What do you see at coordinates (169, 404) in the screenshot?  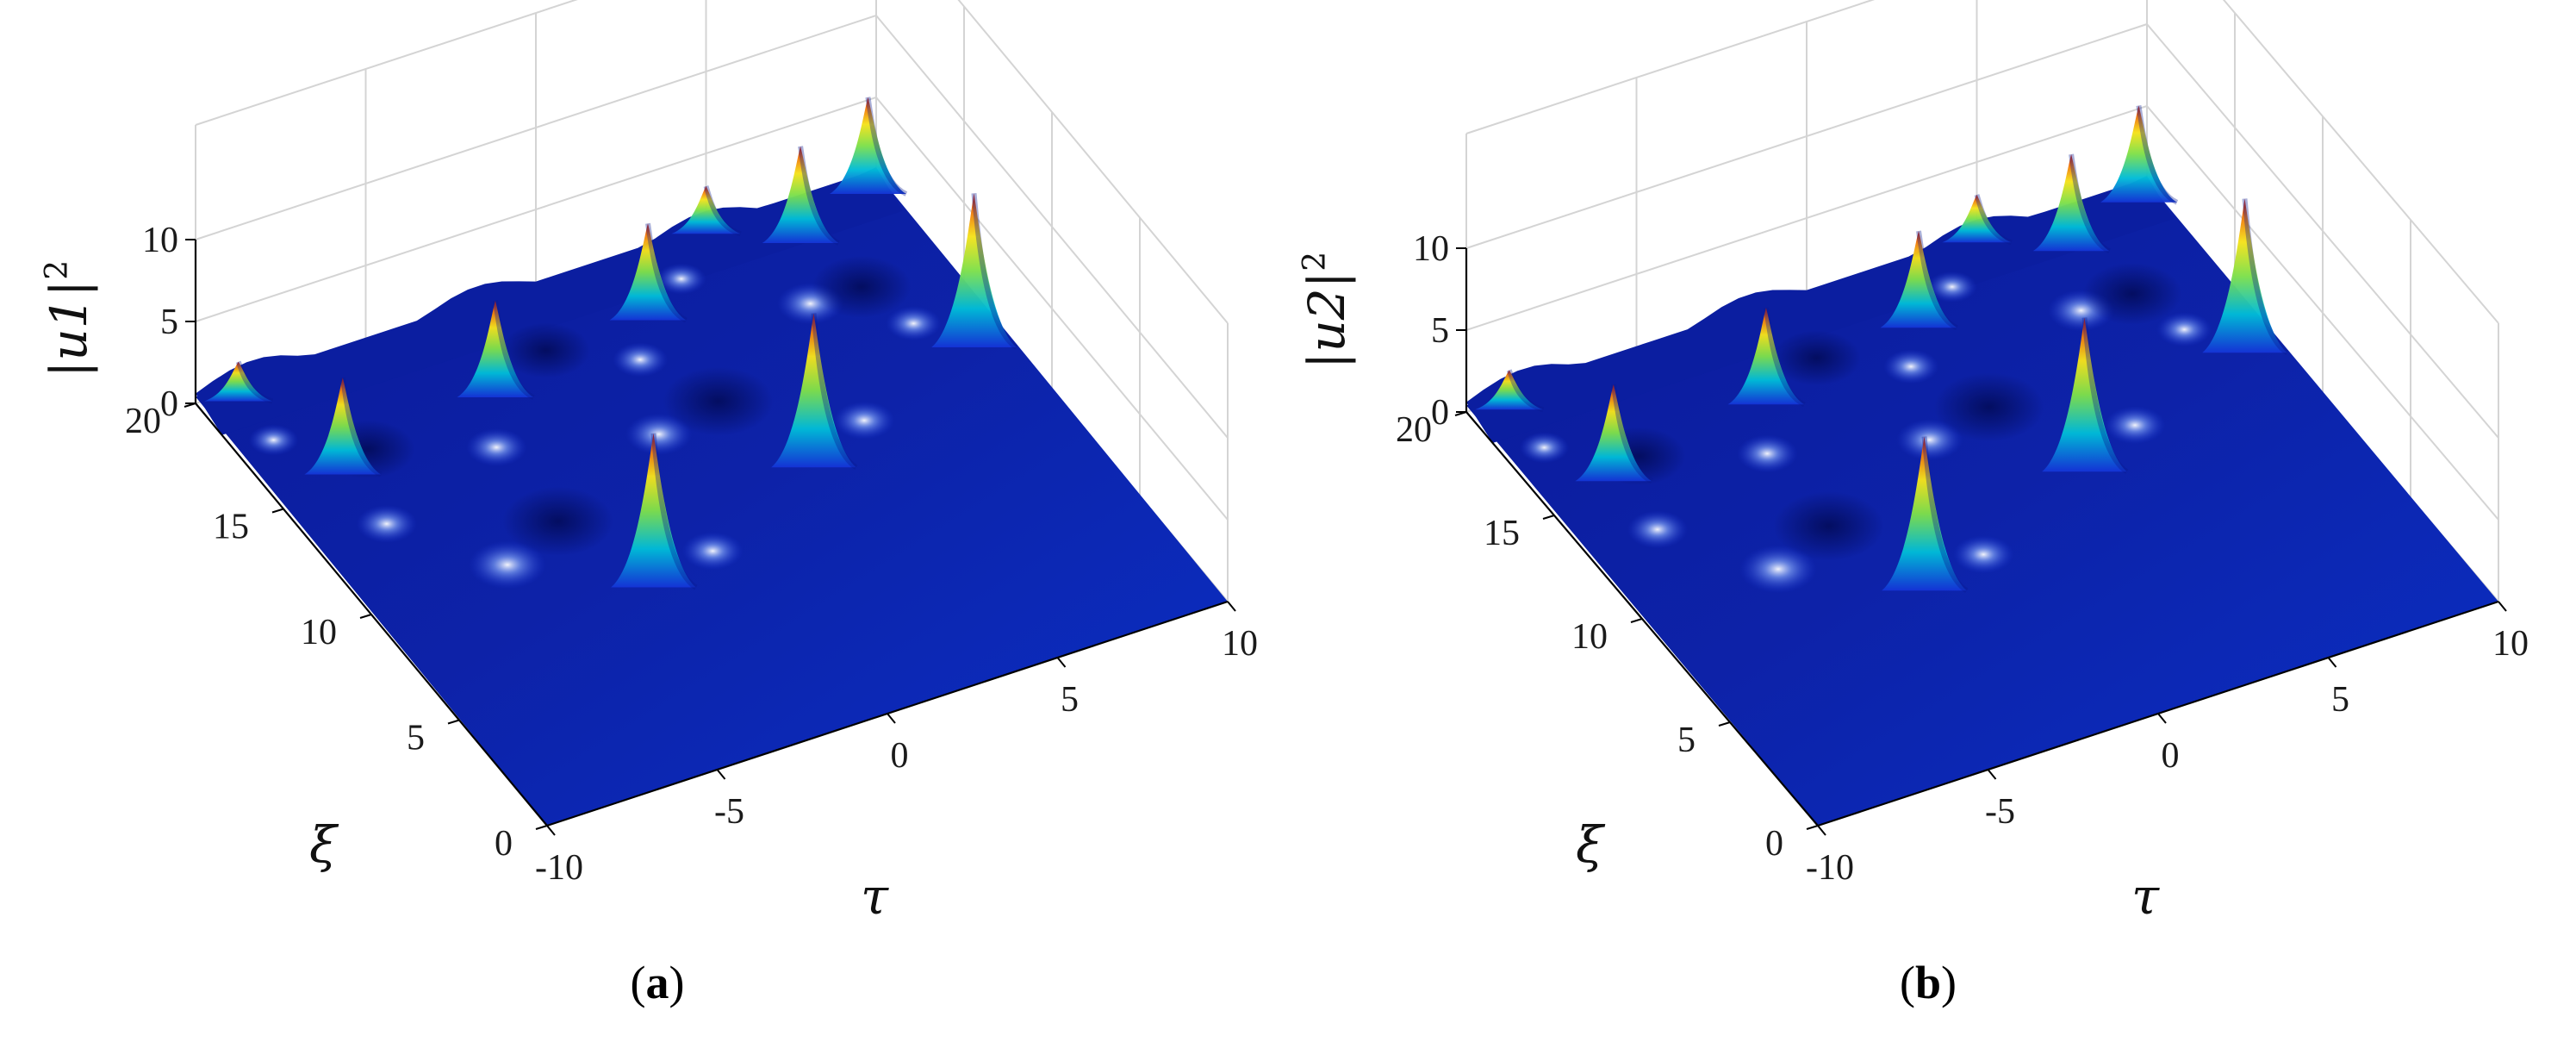 I see `z-tick-label: 0` at bounding box center [169, 404].